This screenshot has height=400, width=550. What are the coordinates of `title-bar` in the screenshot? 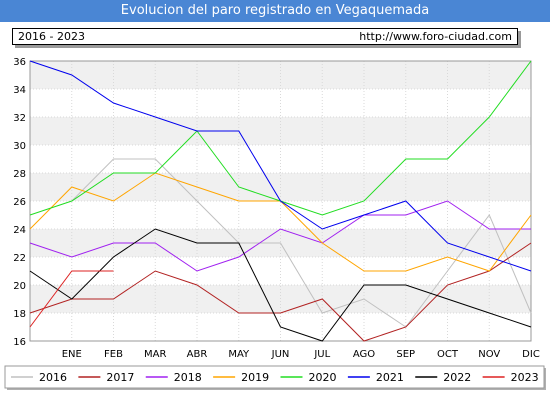 It's located at (275, 11).